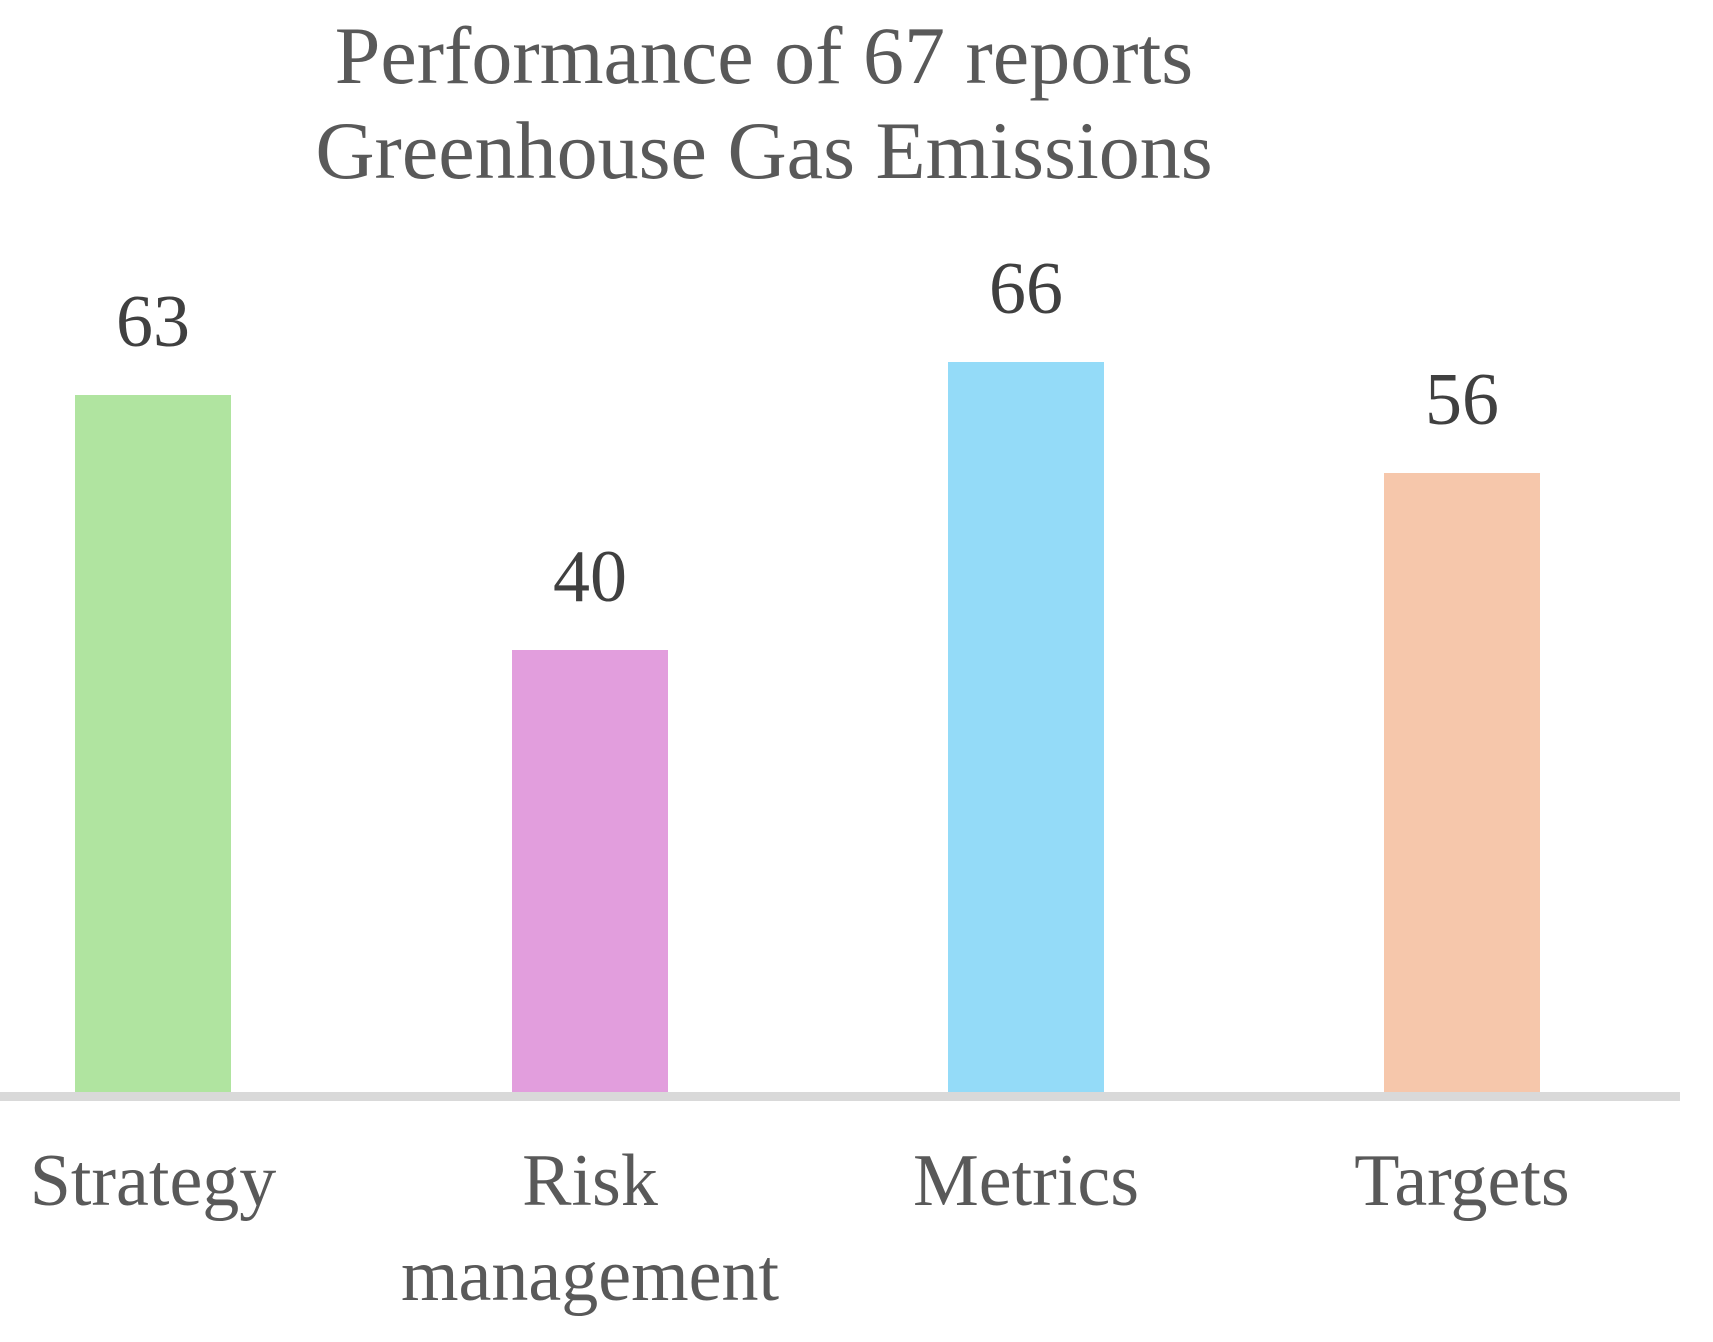  What do you see at coordinates (840, 1096) in the screenshot?
I see `x-axis-baseline` at bounding box center [840, 1096].